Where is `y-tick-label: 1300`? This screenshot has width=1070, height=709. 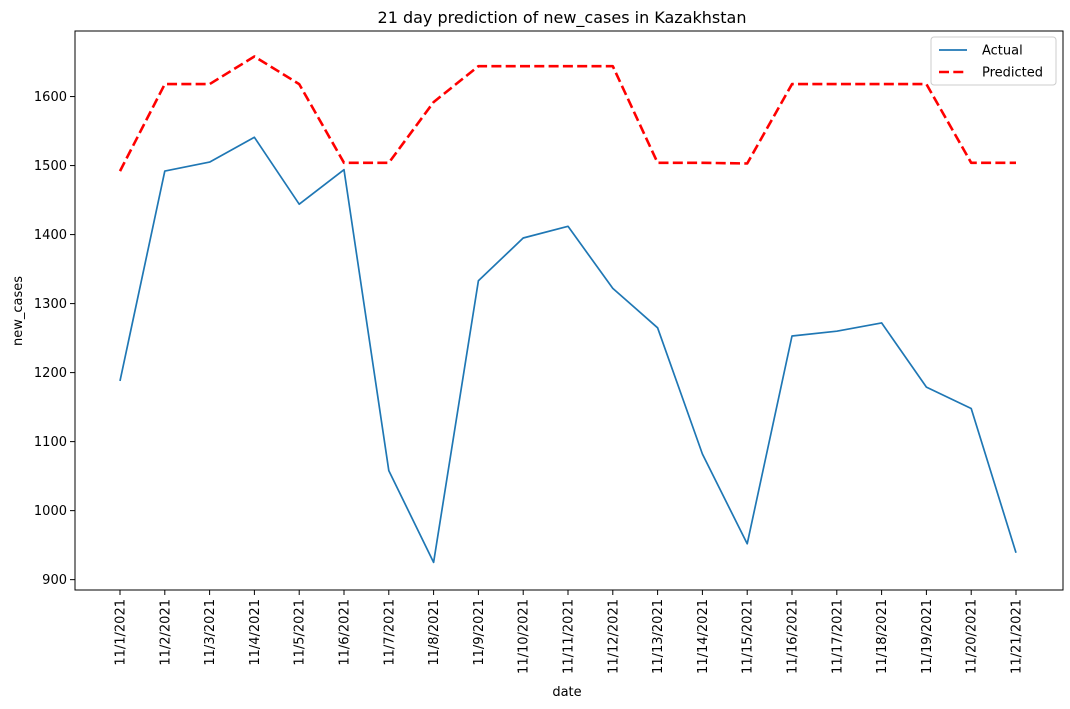 y-tick-label: 1300 is located at coordinates (50, 304).